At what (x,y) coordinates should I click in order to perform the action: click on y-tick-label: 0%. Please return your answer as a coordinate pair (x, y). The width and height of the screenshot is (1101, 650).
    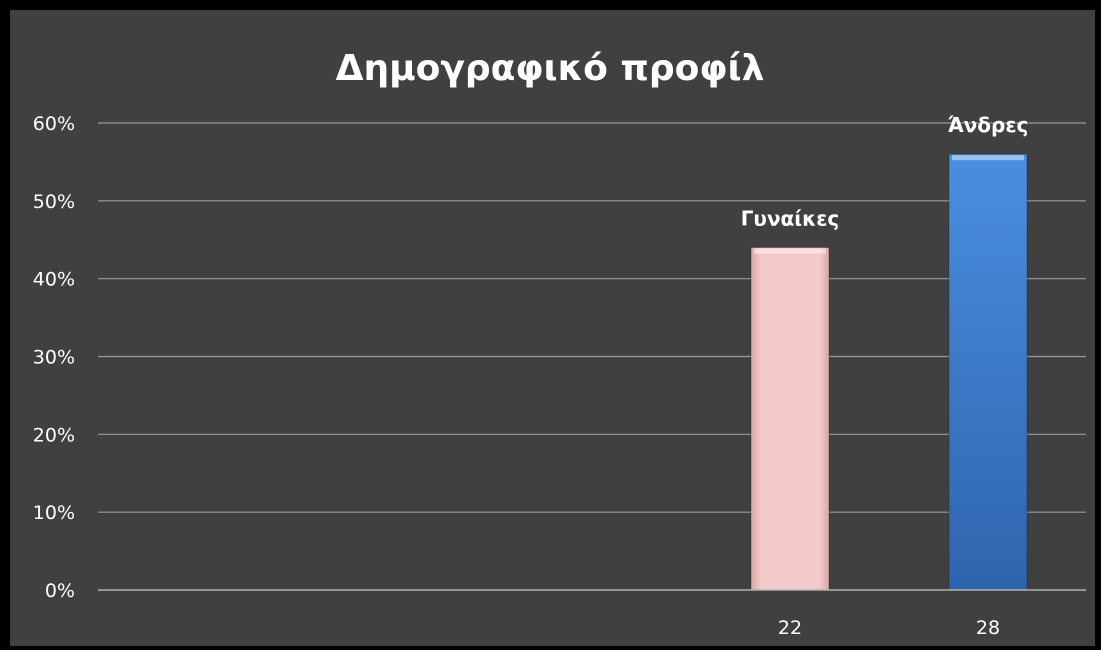
    Looking at the image, I should click on (60, 591).